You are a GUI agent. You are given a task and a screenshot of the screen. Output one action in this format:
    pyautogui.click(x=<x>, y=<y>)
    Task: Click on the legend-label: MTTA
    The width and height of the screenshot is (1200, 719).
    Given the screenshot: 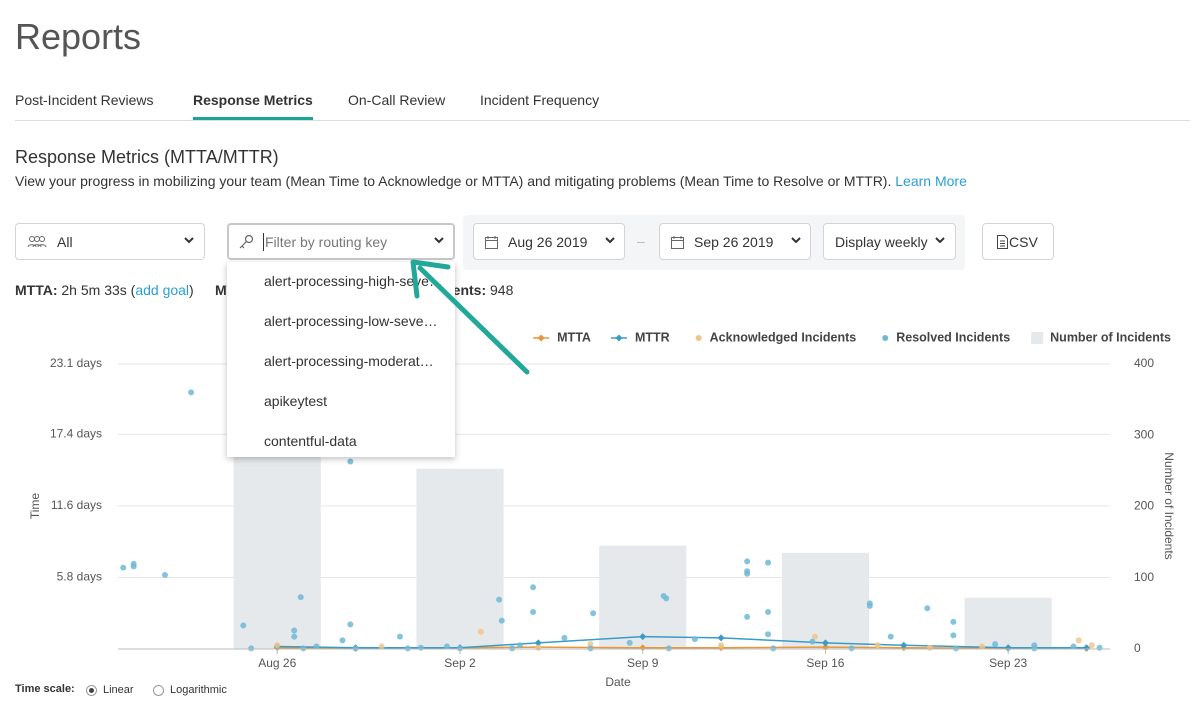 What is the action you would take?
    pyautogui.click(x=574, y=337)
    